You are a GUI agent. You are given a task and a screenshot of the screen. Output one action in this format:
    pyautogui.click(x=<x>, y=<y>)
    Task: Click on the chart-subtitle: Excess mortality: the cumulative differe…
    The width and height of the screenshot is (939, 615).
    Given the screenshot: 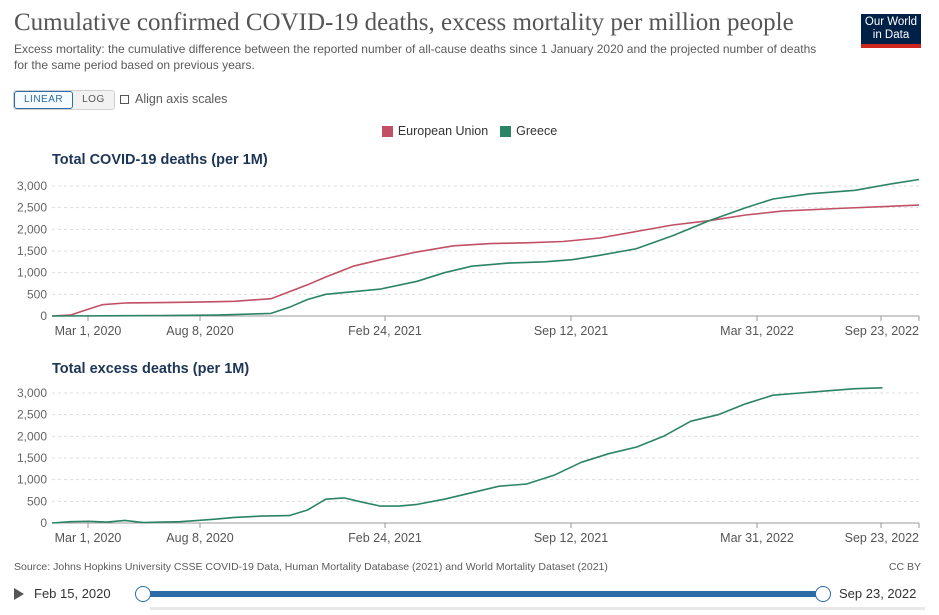 What is the action you would take?
    pyautogui.click(x=415, y=57)
    